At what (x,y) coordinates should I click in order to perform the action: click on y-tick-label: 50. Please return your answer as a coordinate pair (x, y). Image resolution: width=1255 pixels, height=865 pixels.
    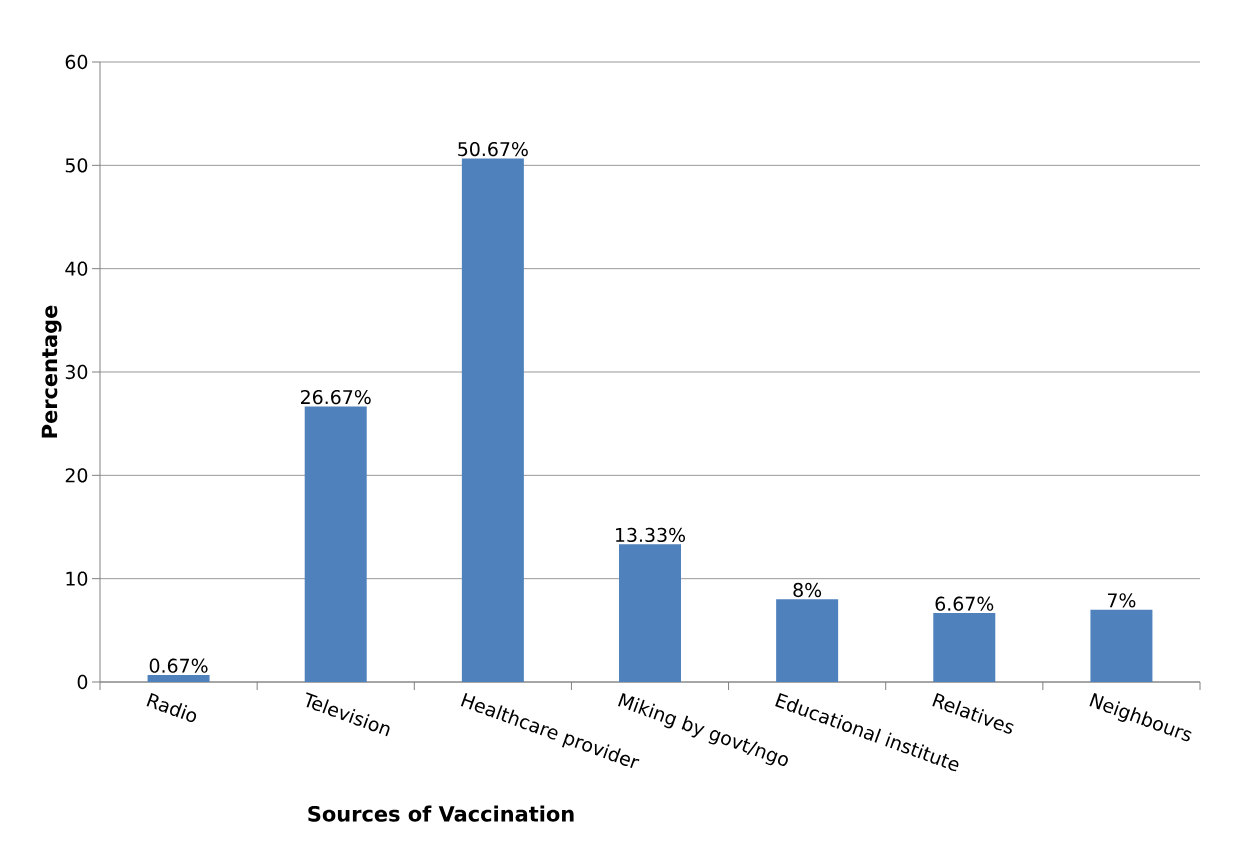
    Looking at the image, I should click on (76, 165).